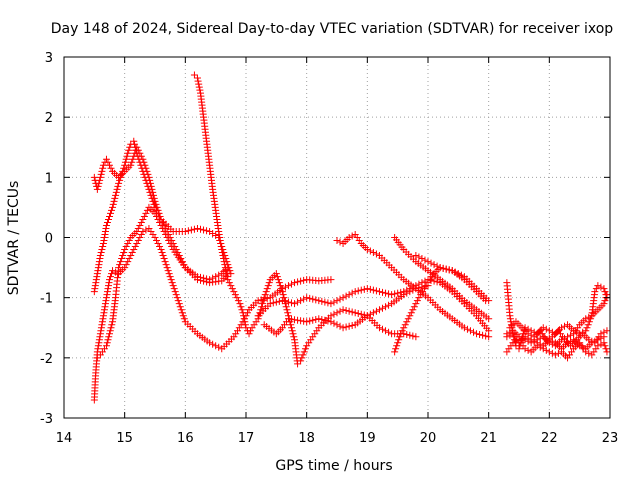 The image size is (640, 480). What do you see at coordinates (46, 239) in the screenshot?
I see `y-tick-labels: -3 -2 -1 0 1 2 3` at bounding box center [46, 239].